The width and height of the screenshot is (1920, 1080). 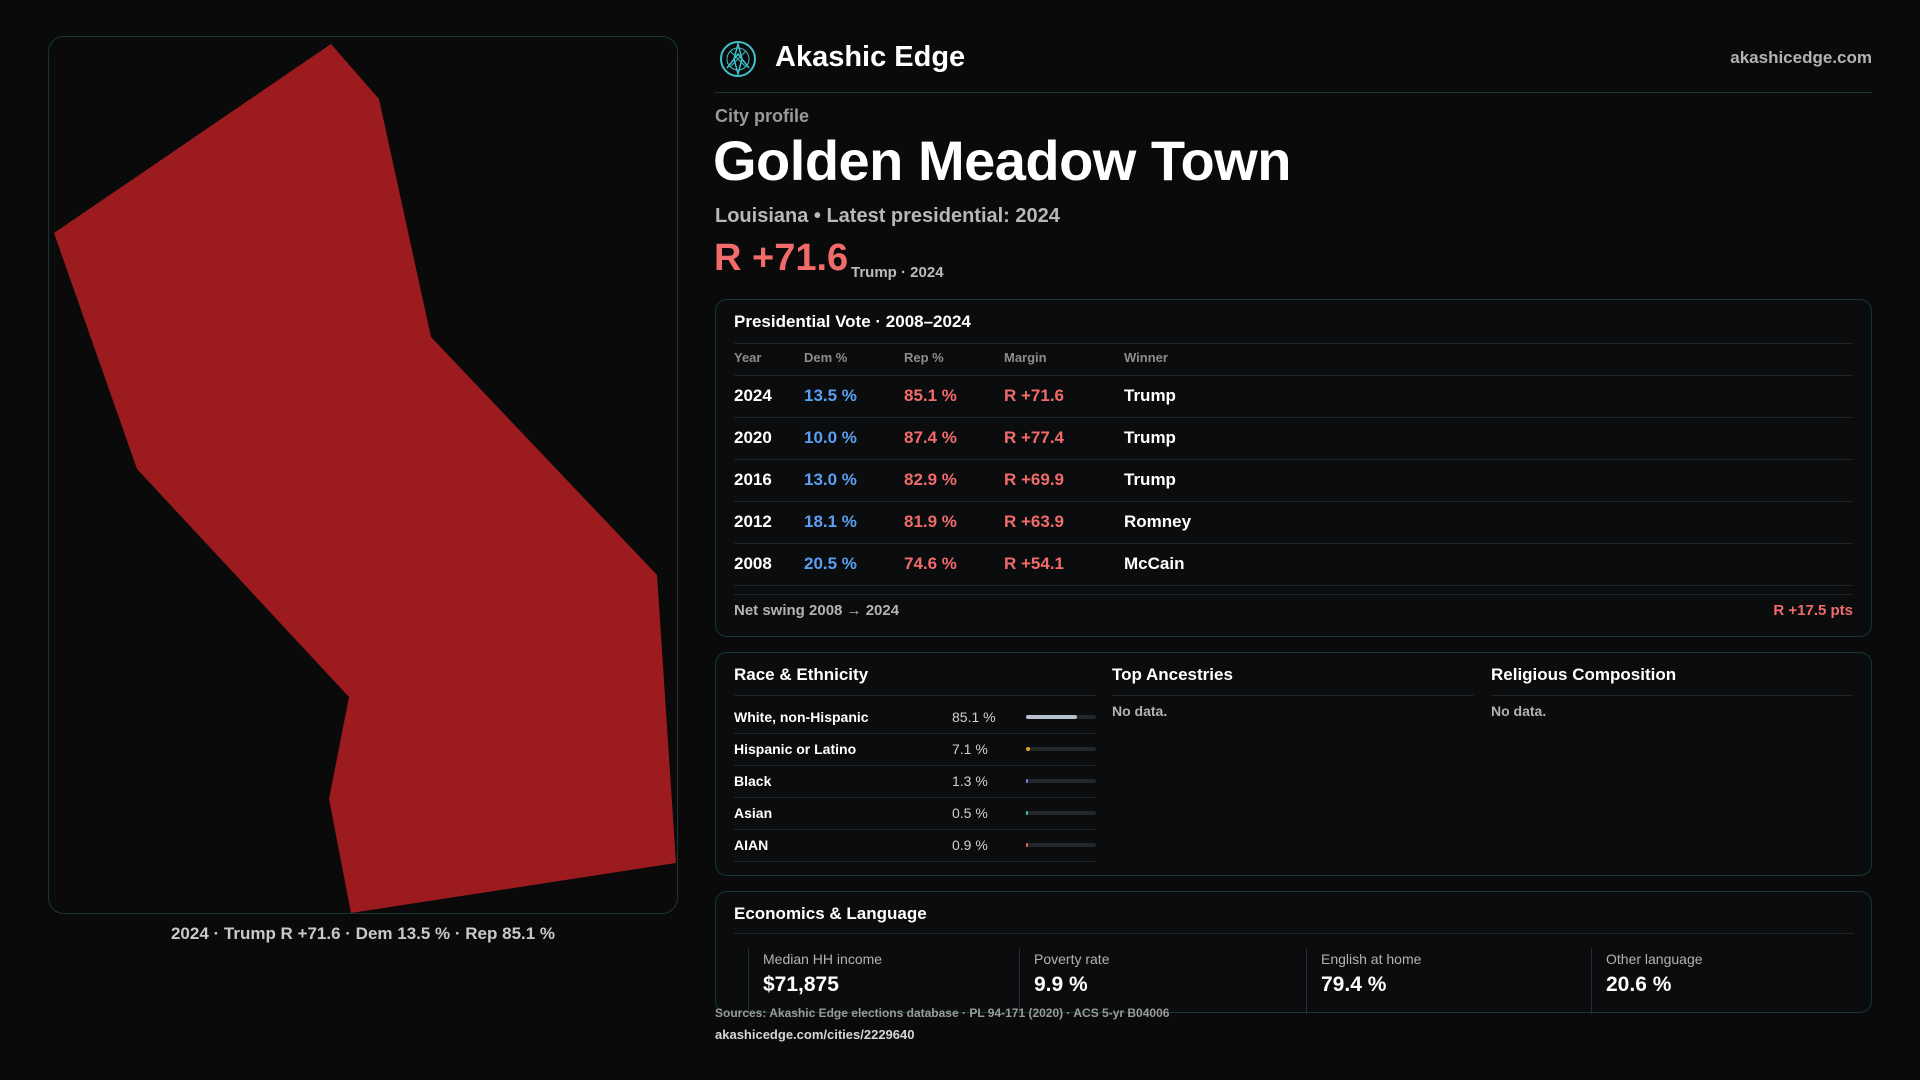 I want to click on row-rep: 74.6 %, so click(x=930, y=563).